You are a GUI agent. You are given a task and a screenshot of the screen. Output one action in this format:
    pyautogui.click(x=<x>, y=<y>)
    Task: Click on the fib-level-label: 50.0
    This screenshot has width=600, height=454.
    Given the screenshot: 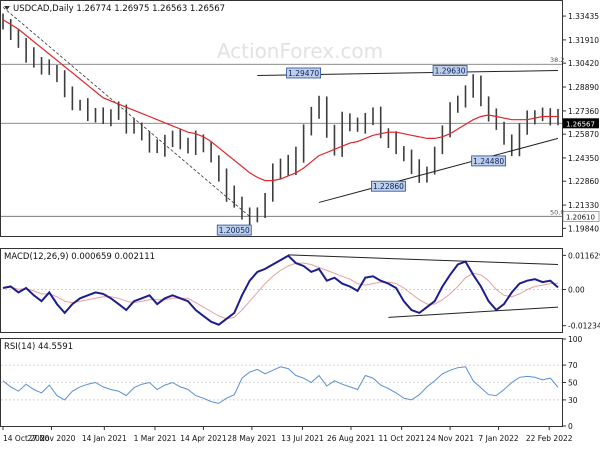 What is the action you would take?
    pyautogui.click(x=557, y=212)
    